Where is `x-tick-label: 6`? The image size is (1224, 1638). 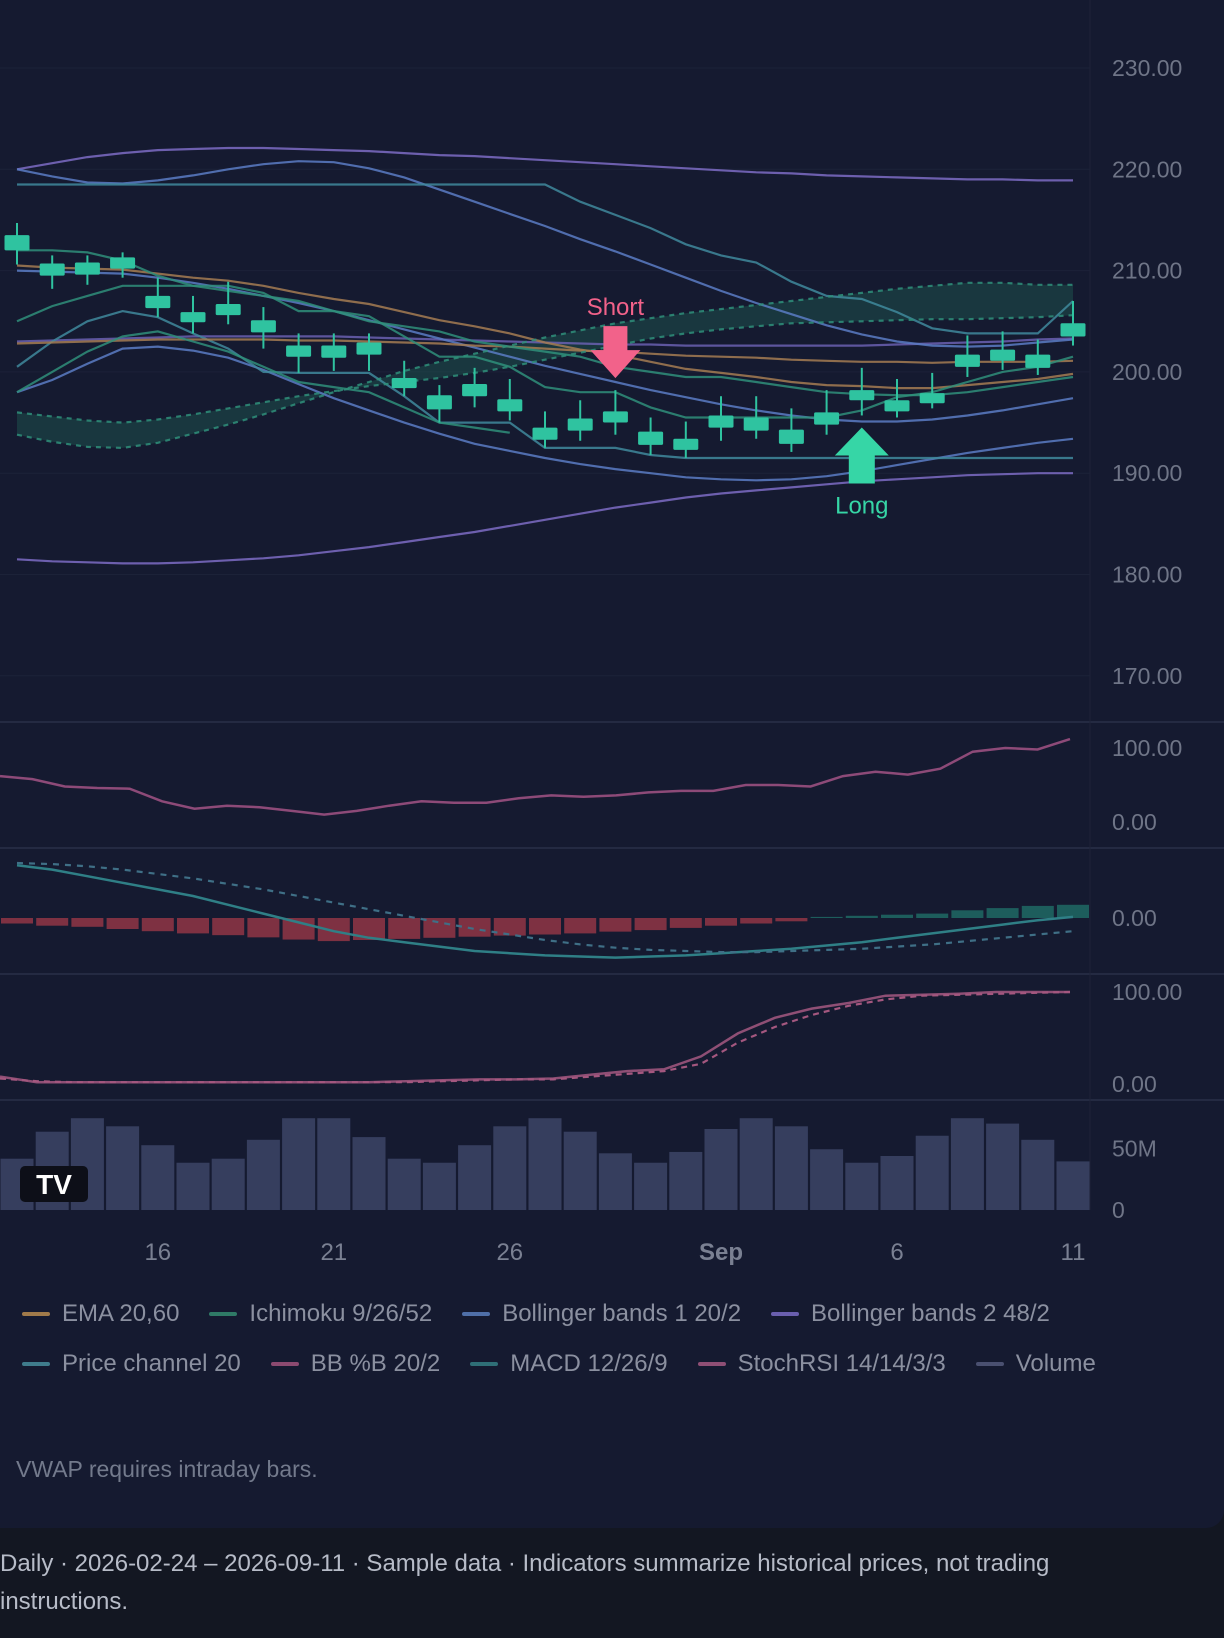 x-tick-label: 6 is located at coordinates (896, 1252).